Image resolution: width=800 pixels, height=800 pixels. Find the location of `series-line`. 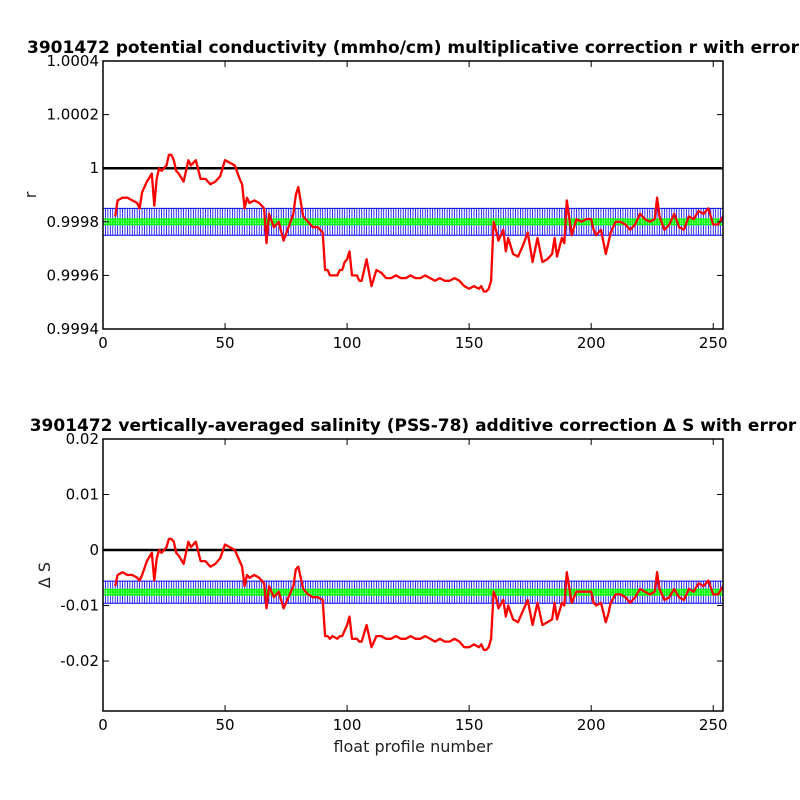

series-line is located at coordinates (418, 223).